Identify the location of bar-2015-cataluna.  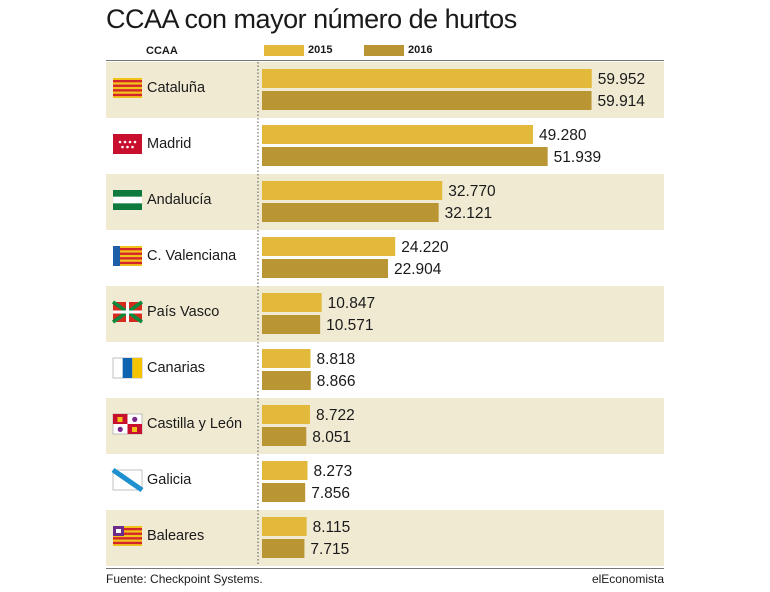
(427, 78).